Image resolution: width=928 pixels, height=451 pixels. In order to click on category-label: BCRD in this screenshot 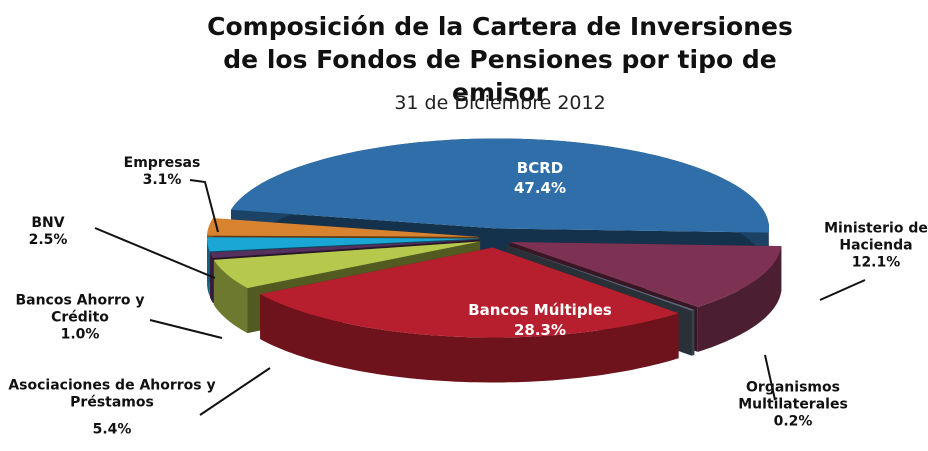, I will do `click(540, 168)`.